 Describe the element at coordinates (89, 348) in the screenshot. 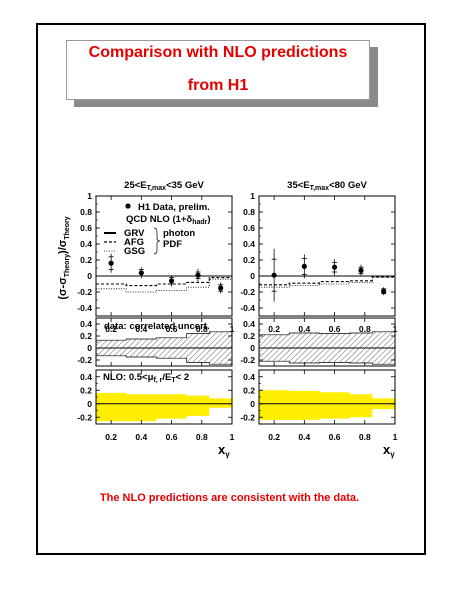

I see `left-middle-ytick-label: 0` at that location.